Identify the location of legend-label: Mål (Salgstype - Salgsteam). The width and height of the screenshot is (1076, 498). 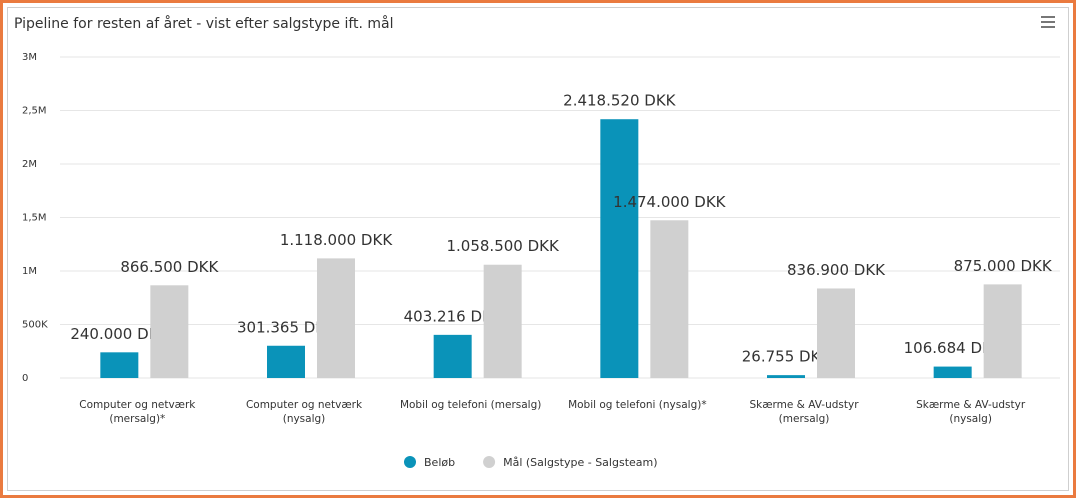
(580, 462).